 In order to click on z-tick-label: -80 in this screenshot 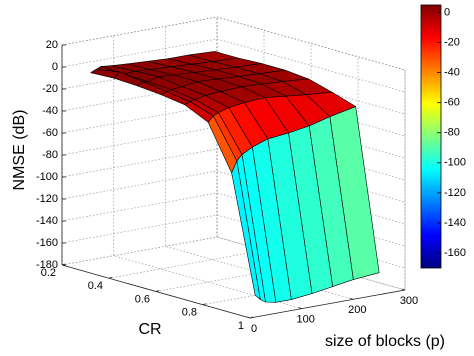, I will do `click(50, 155)`.